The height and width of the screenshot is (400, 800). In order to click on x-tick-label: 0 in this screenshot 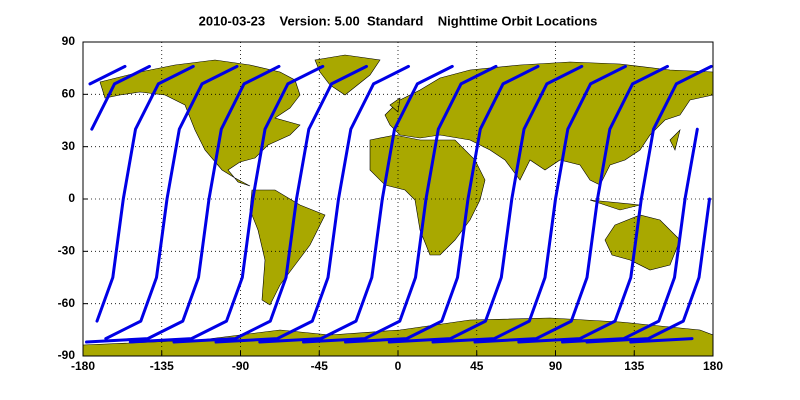, I will do `click(398, 366)`.